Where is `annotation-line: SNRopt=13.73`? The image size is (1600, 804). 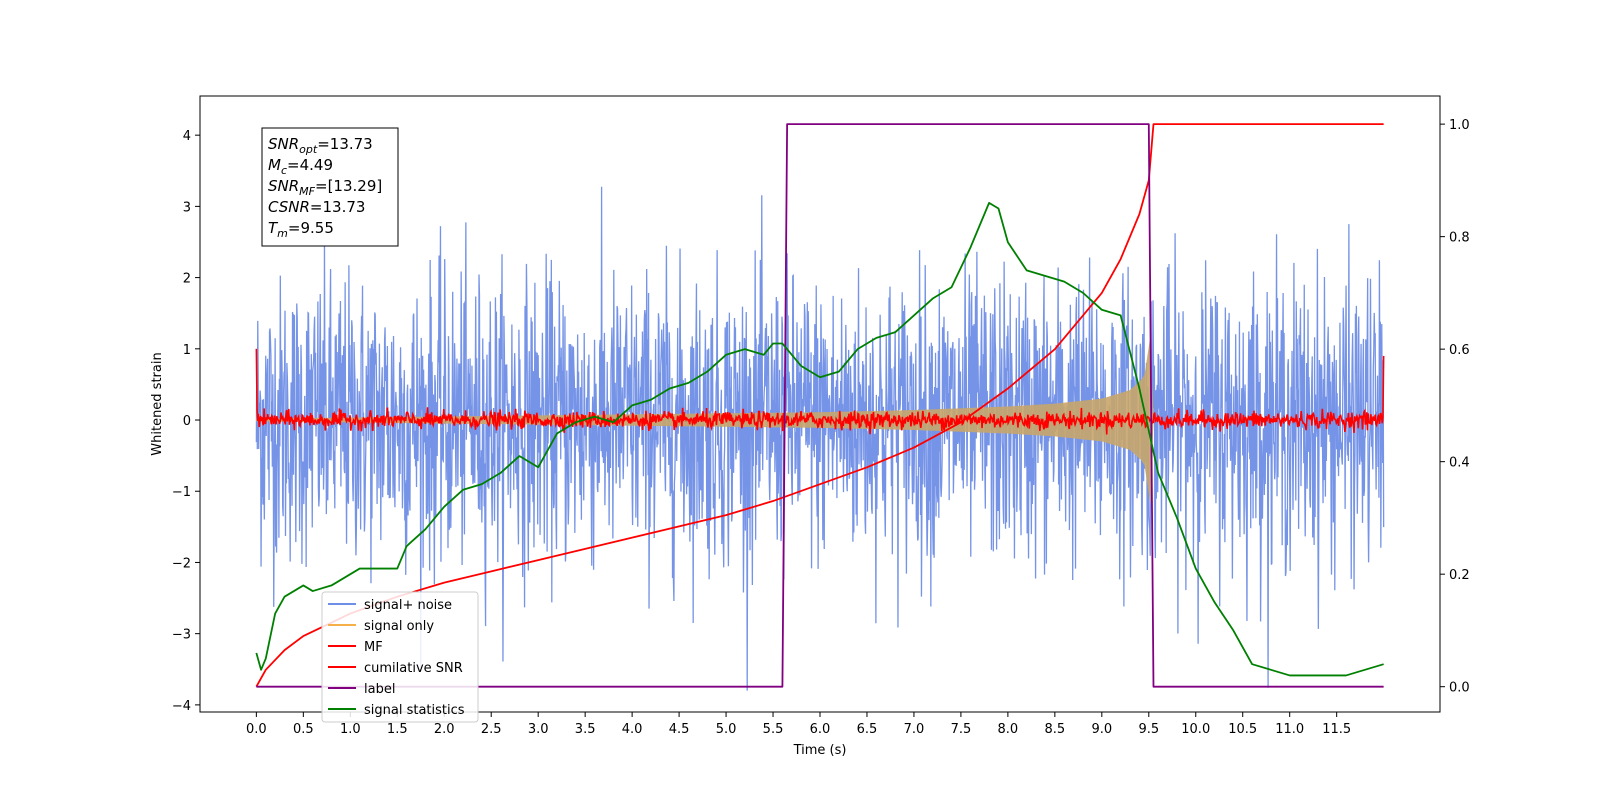 annotation-line: SNRopt=13.73 is located at coordinates (320, 145).